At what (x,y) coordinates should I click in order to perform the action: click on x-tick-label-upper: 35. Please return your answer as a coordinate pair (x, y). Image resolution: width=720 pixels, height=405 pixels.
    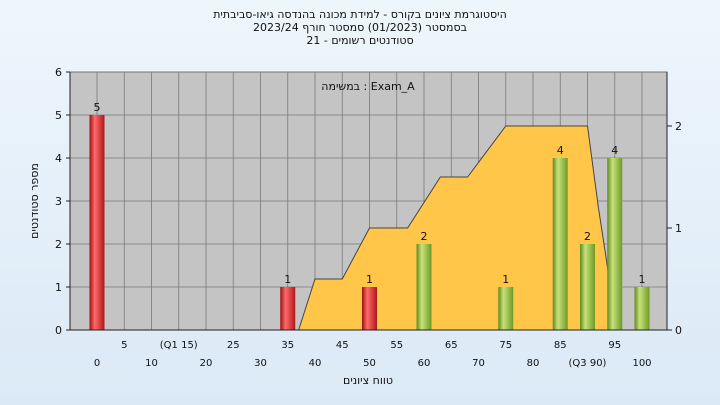
    Looking at the image, I should click on (287, 345).